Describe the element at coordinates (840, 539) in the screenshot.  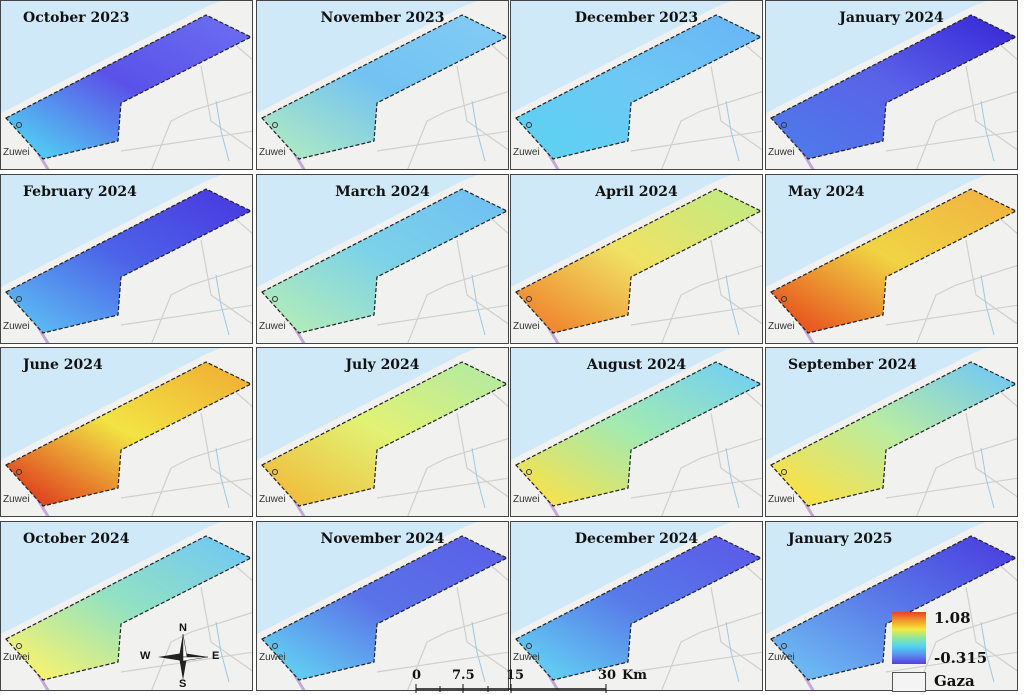
I see `panel-title: January 2025` at that location.